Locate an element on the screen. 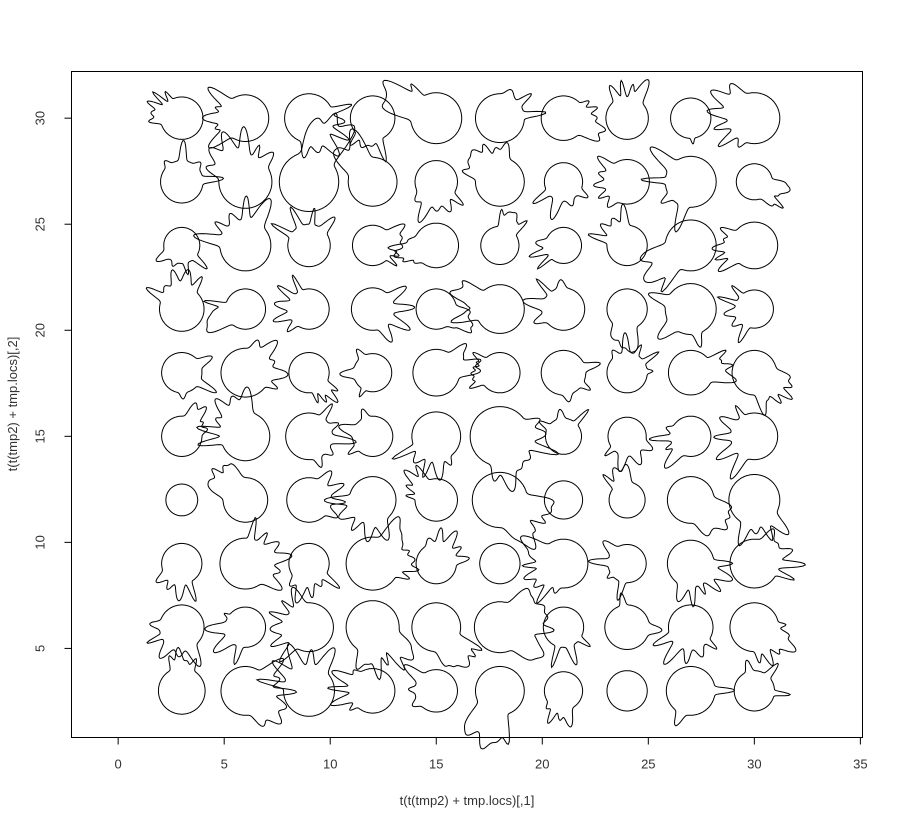  x-tick-label: 30 is located at coordinates (754, 764).